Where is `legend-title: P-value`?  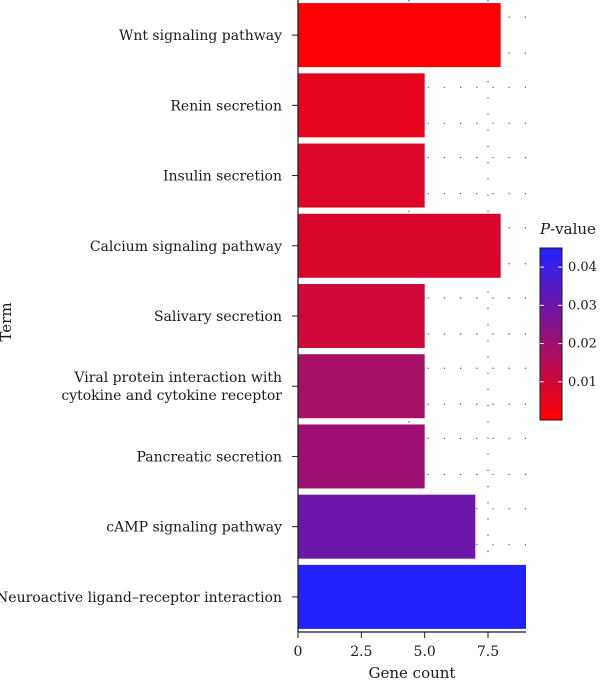
legend-title: P-value is located at coordinates (567, 229).